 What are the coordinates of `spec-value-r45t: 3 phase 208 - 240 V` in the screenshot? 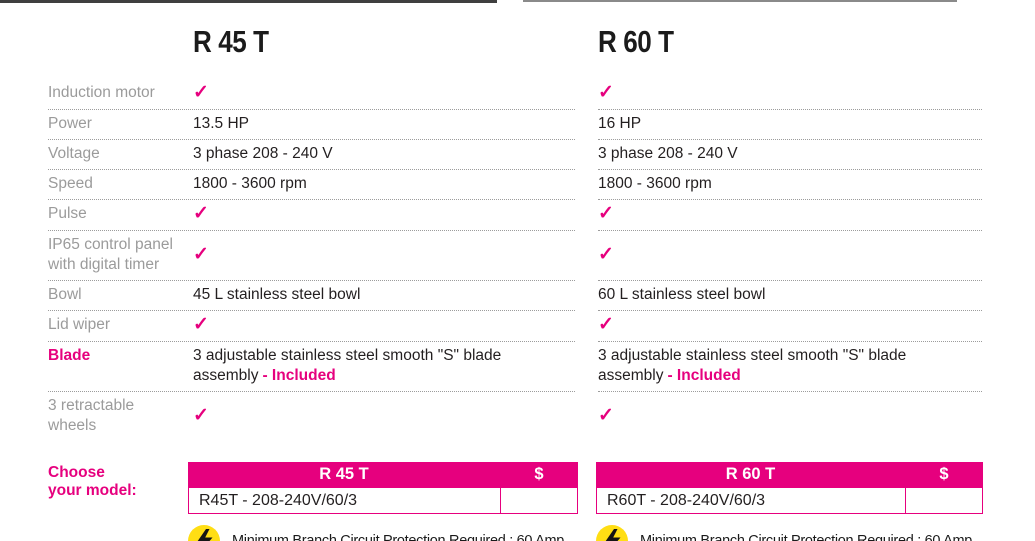 It's located at (263, 153).